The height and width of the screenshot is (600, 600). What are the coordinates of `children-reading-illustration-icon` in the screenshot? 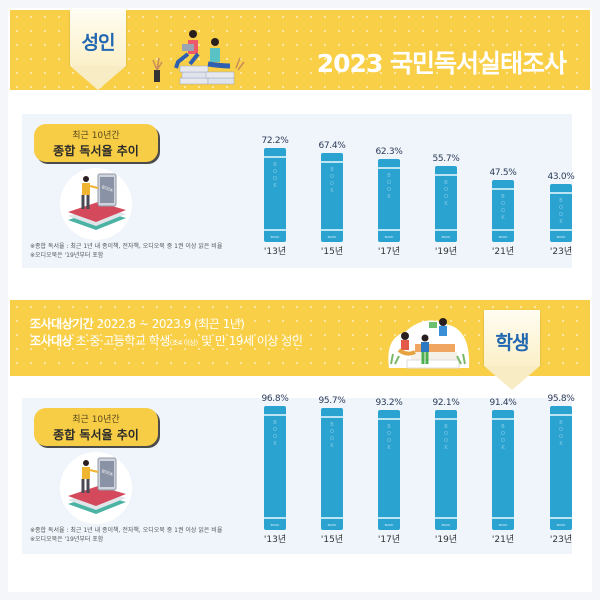 It's located at (429, 343).